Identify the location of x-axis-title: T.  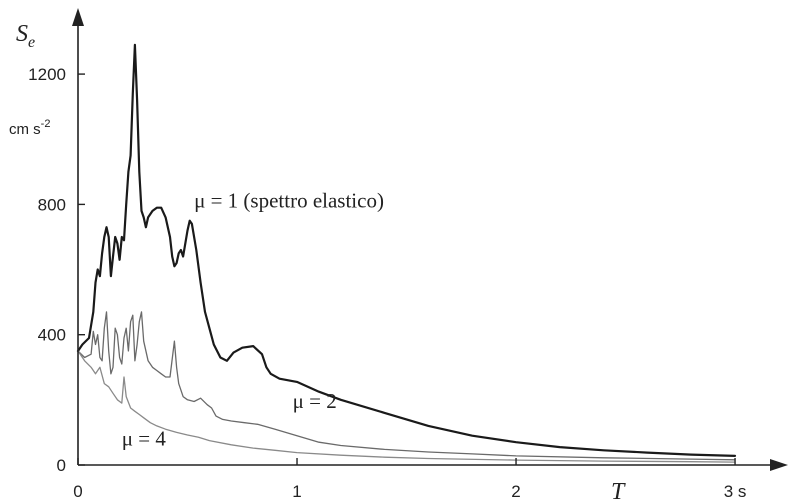
(618, 491).